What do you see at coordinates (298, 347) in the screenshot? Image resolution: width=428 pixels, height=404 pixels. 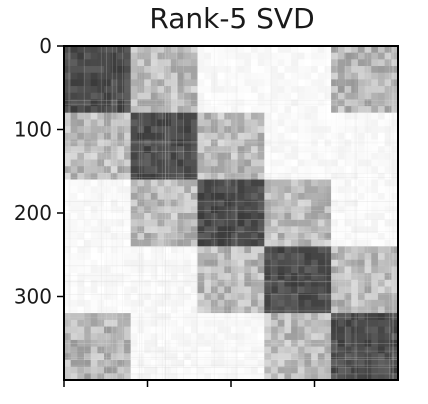 I see `heatmap-block-r5-c4` at bounding box center [298, 347].